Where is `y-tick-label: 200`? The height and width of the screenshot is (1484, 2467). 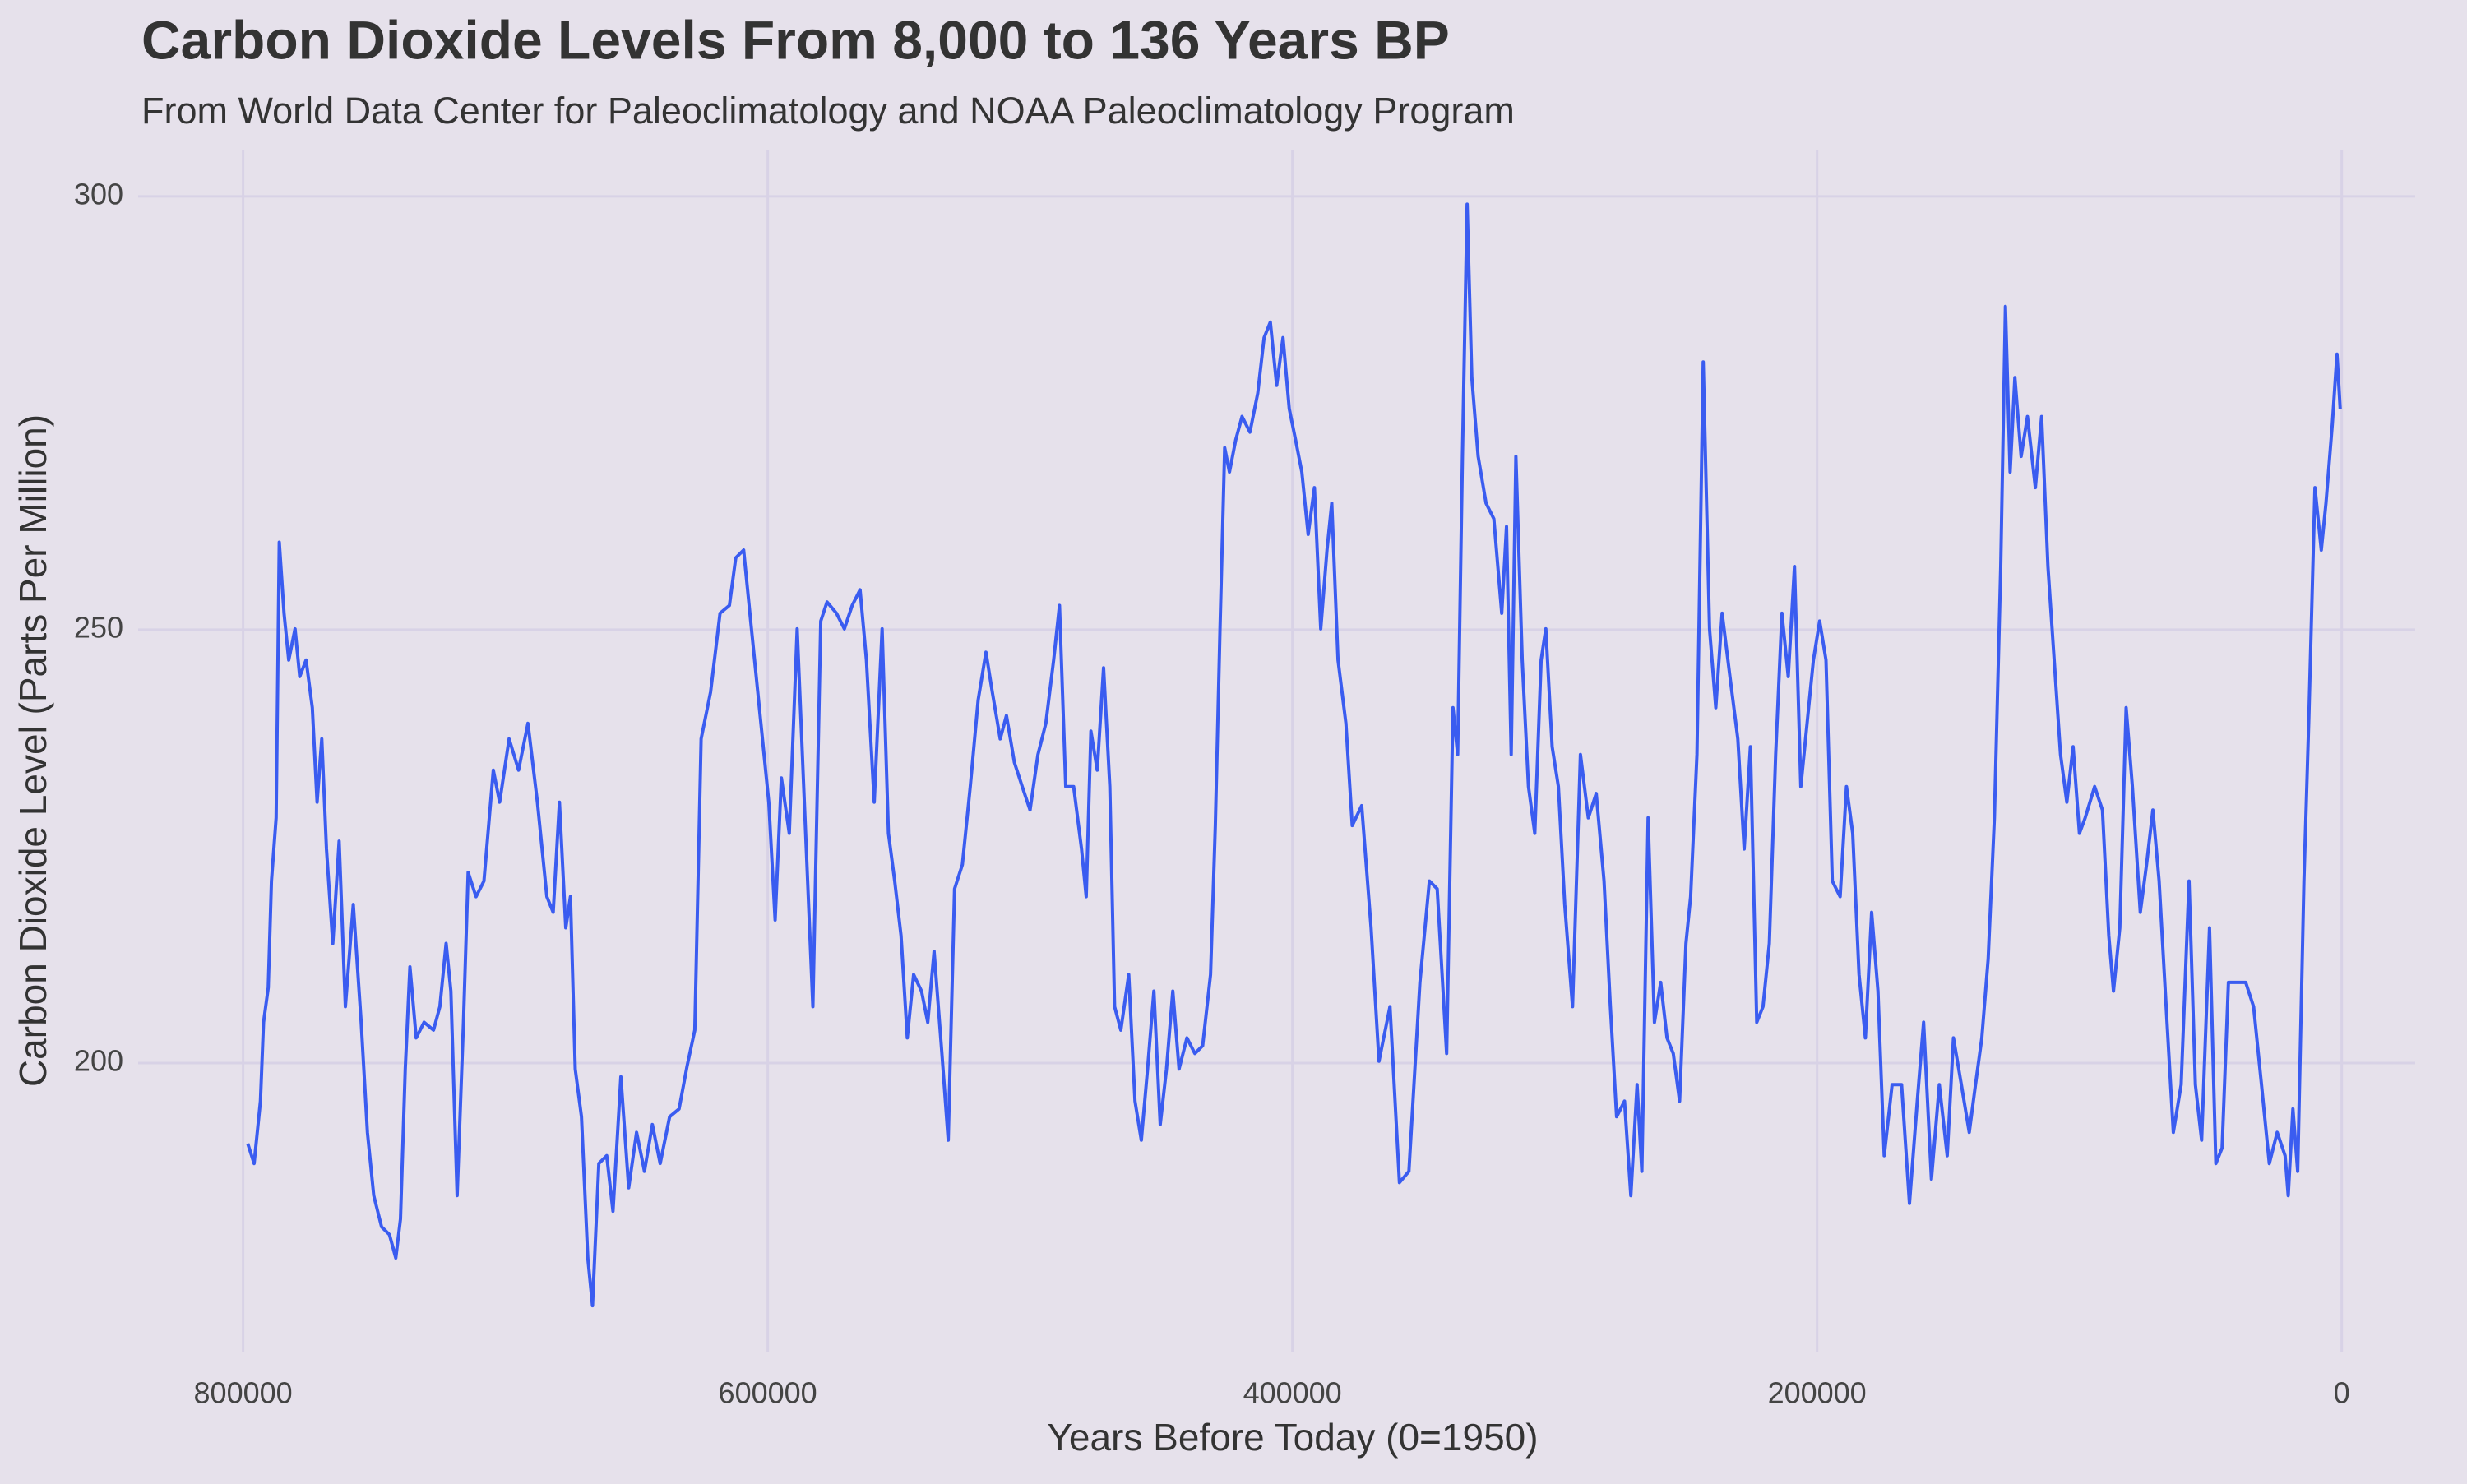
y-tick-label: 200 is located at coordinates (98, 1060).